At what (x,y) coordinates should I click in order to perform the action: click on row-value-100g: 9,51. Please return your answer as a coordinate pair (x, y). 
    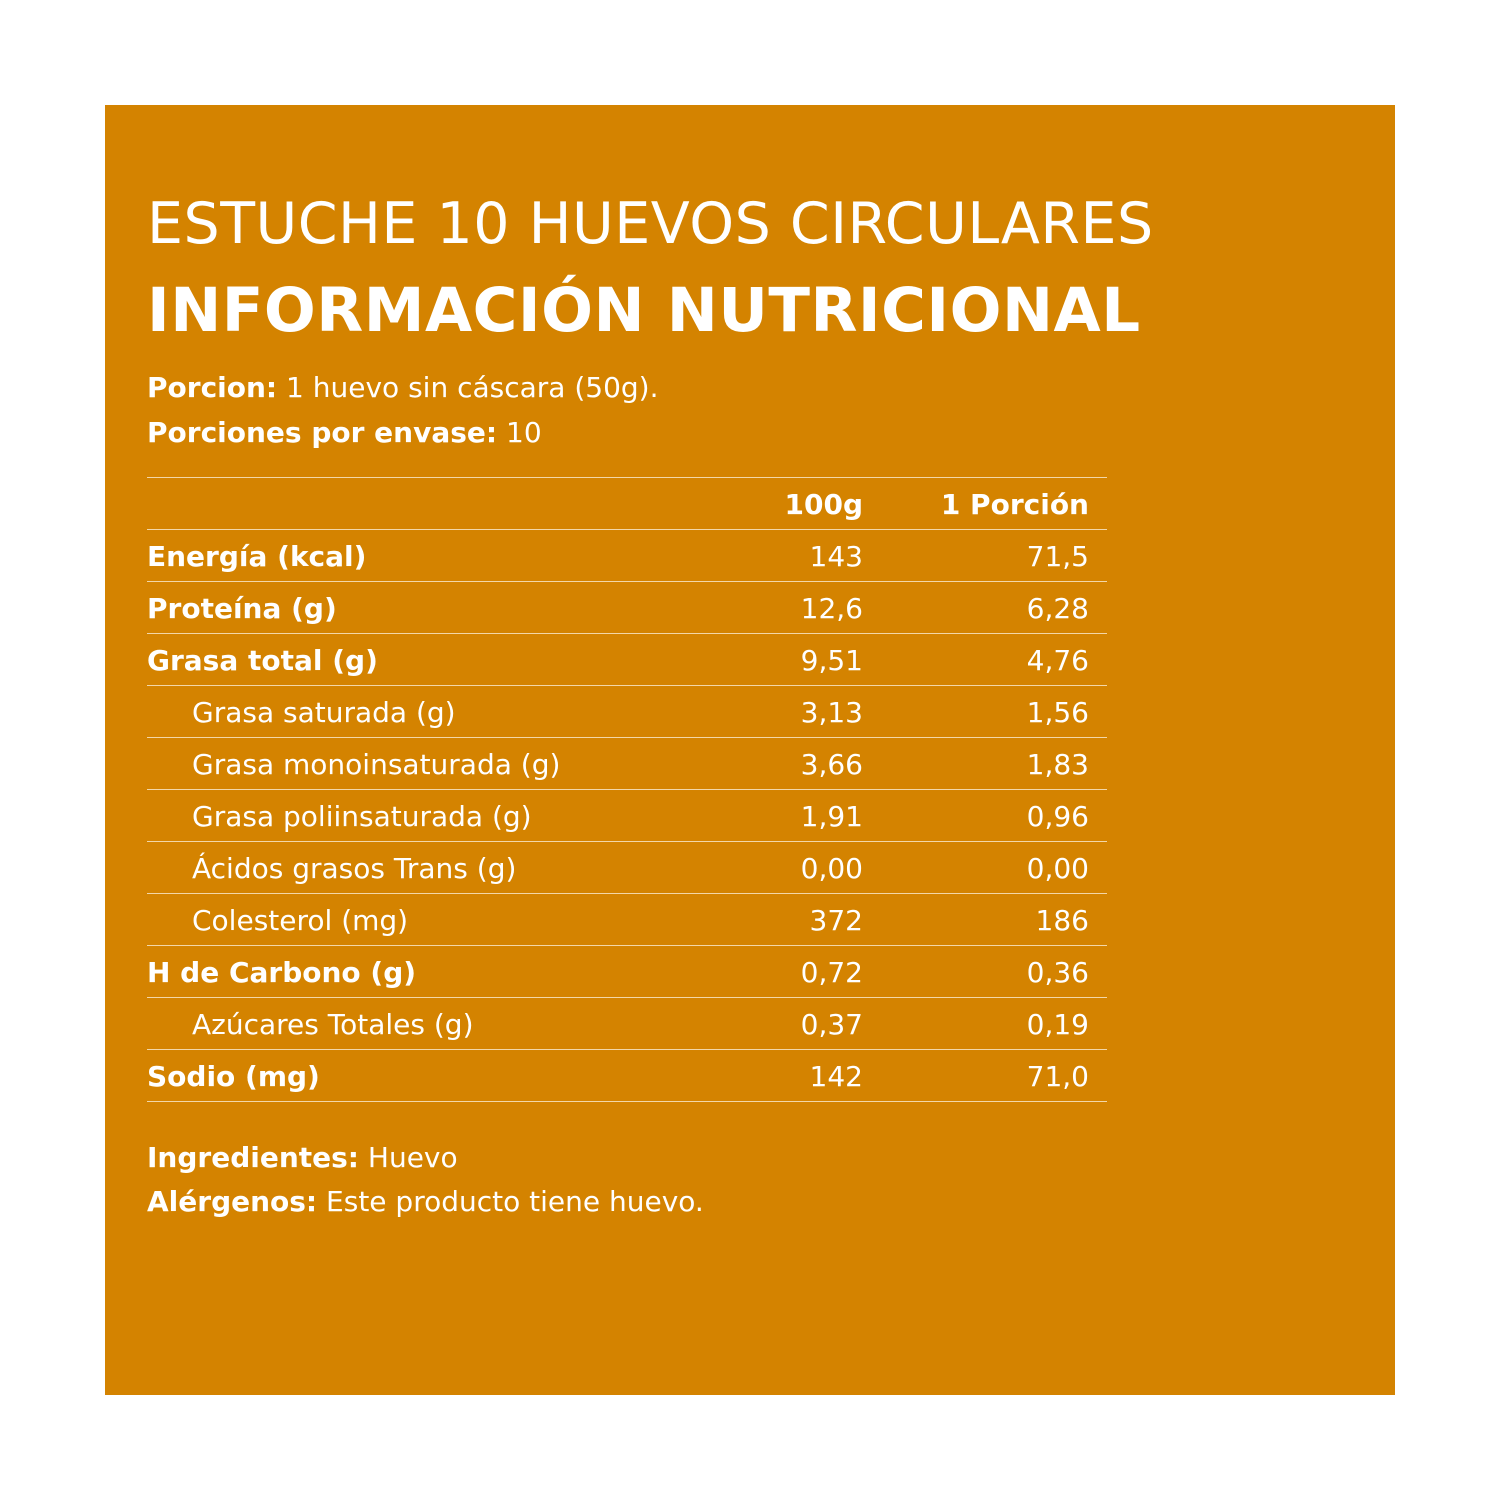
    Looking at the image, I should click on (831, 660).